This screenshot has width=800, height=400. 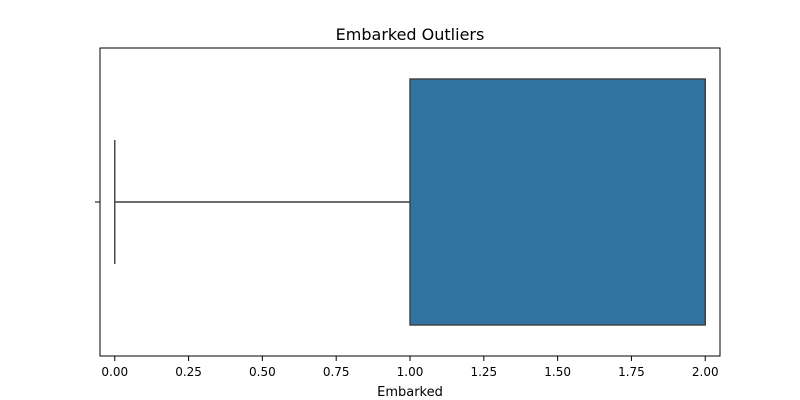 What do you see at coordinates (336, 372) in the screenshot?
I see `x-tick-label: 0.75` at bounding box center [336, 372].